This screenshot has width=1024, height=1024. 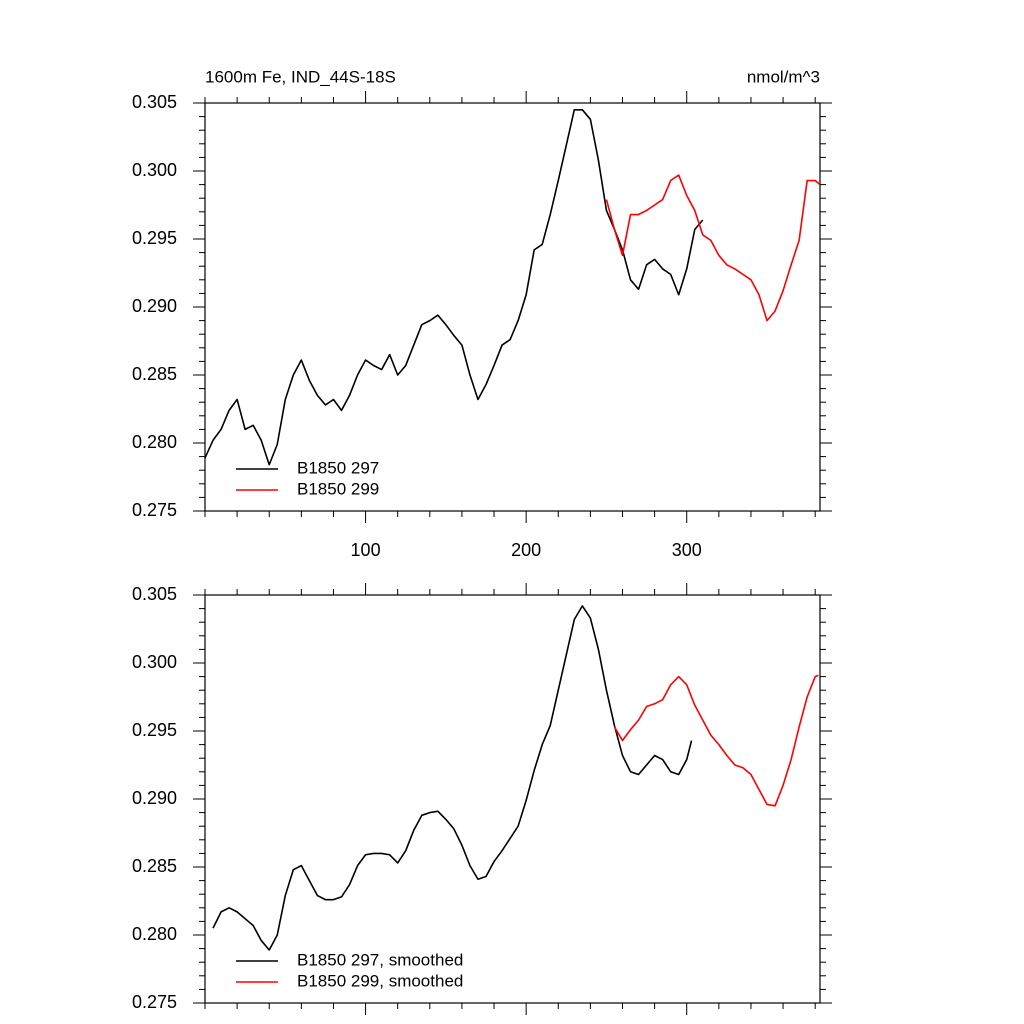 What do you see at coordinates (338, 488) in the screenshot?
I see `legend-label: B1850 299` at bounding box center [338, 488].